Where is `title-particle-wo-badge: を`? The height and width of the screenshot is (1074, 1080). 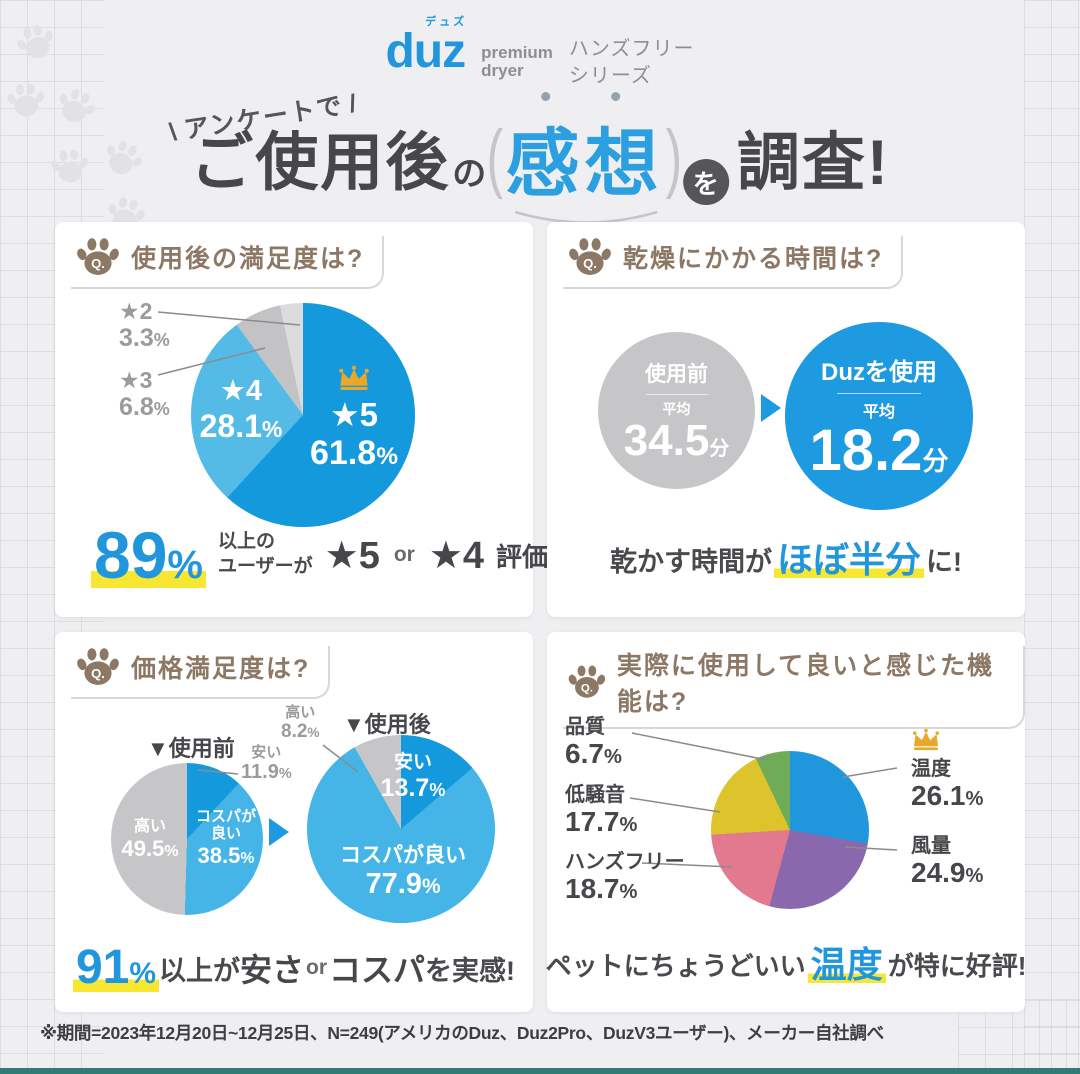
title-particle-wo-badge: を is located at coordinates (705, 182).